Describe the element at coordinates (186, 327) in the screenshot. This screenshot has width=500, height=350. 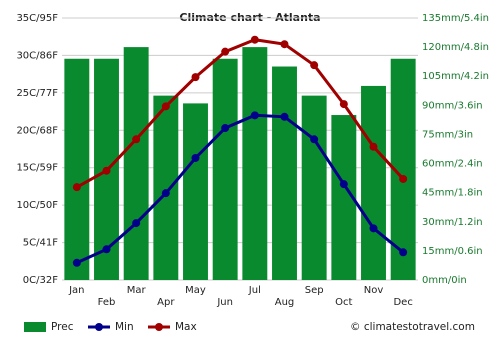
I see `legend-label: Max` at that location.